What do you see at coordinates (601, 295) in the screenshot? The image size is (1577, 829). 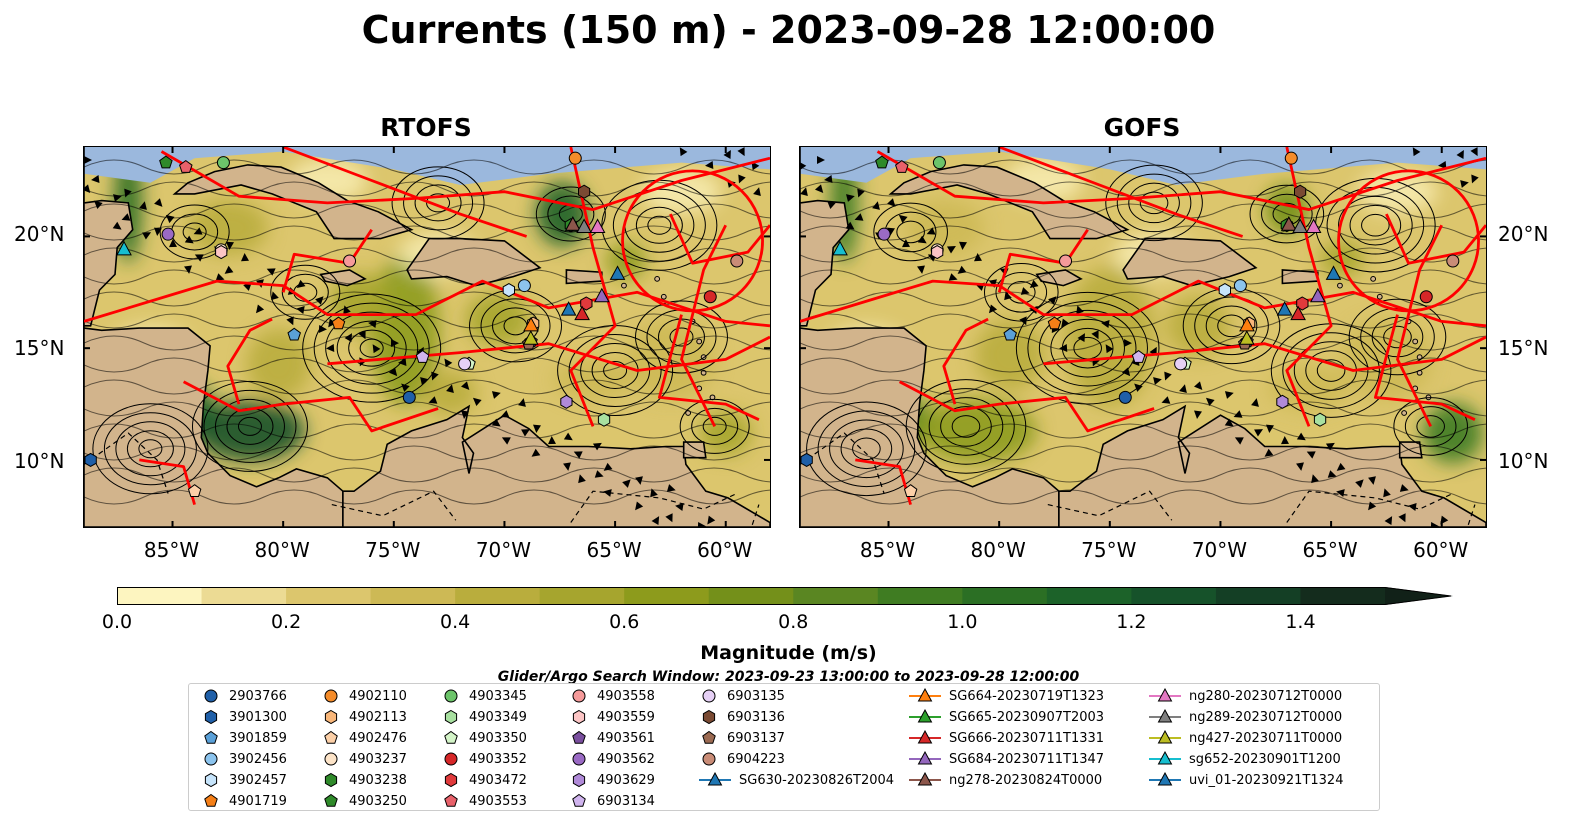 I see `glider-SG684-20230711T1347` at bounding box center [601, 295].